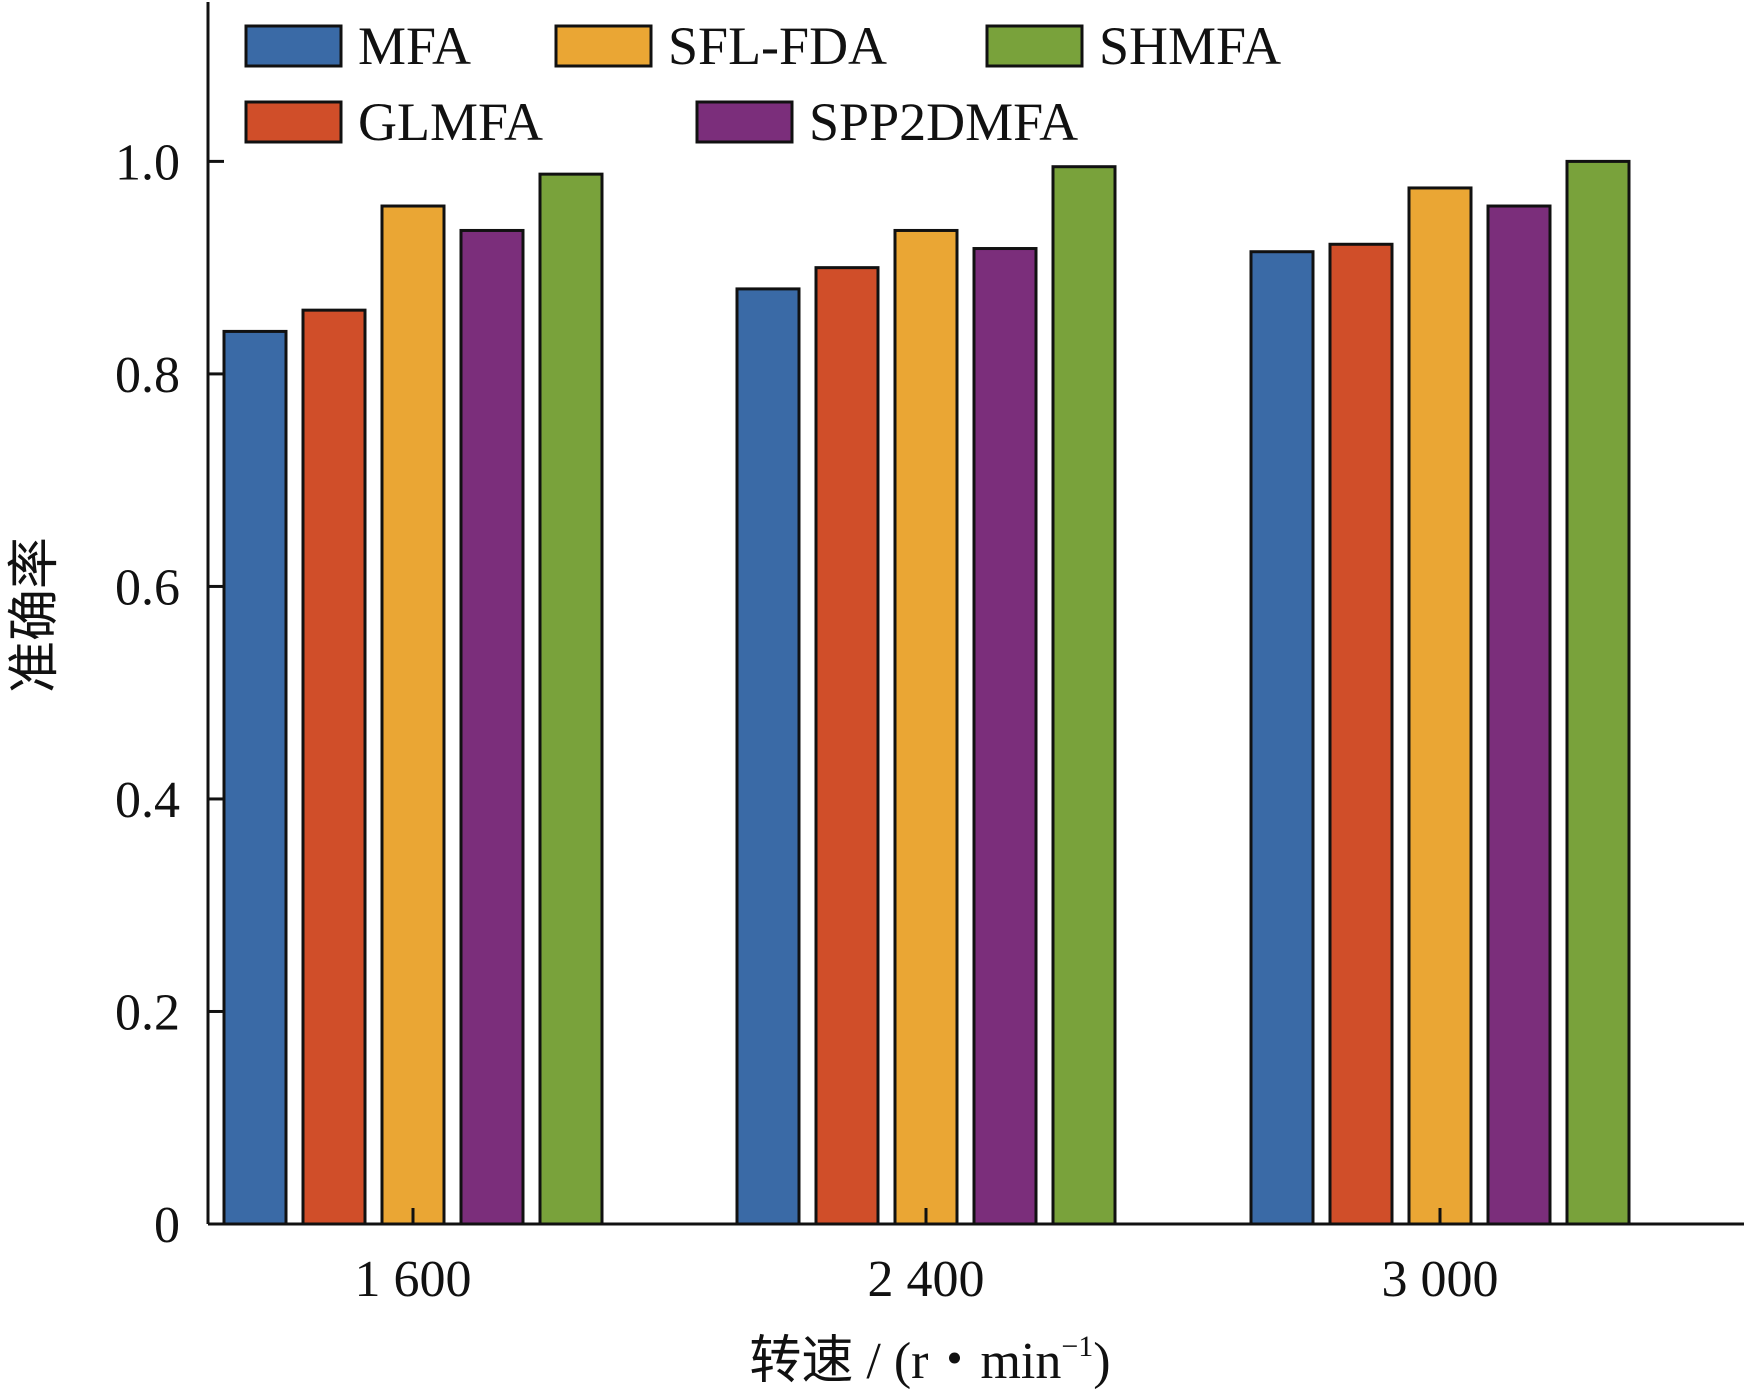 This screenshot has width=1747, height=1394. Describe the element at coordinates (35, 615) in the screenshot. I see `y-axis-title: 准确率` at that location.